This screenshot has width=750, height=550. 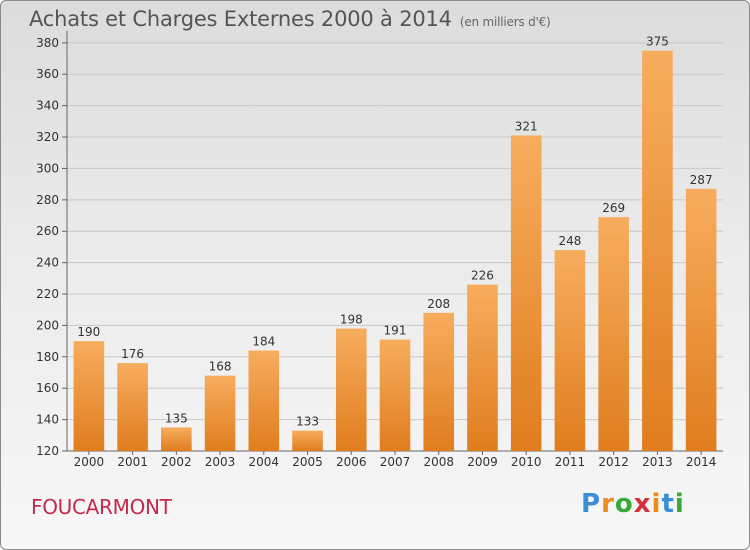 What do you see at coordinates (47, 357) in the screenshot?
I see `y-tick-label: 180` at bounding box center [47, 357].